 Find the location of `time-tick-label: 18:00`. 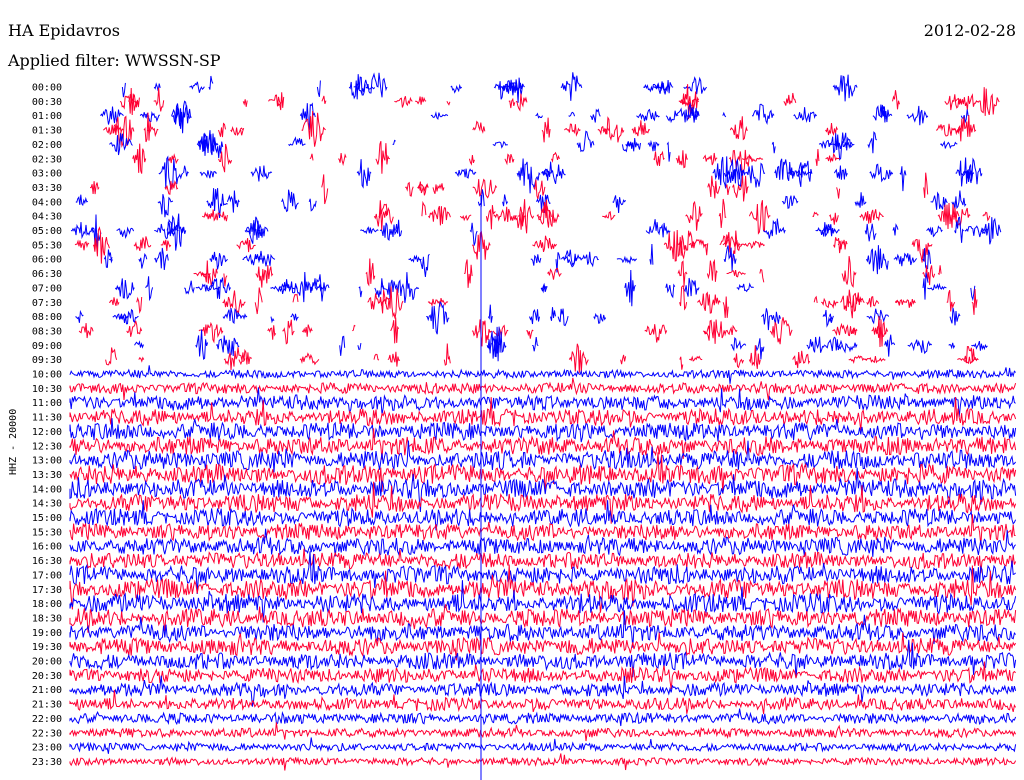

time-tick-label: 18:00 is located at coordinates (47, 604).